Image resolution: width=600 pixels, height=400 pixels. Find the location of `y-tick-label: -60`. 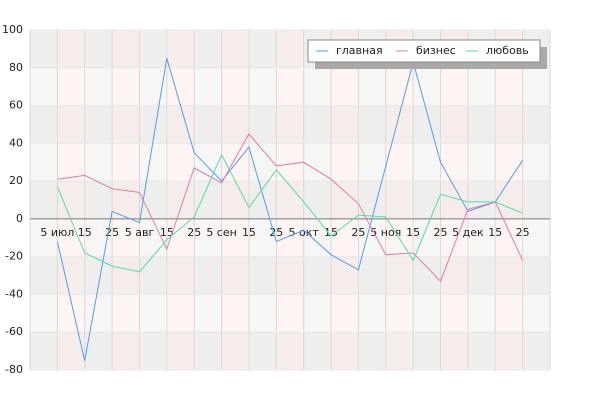

y-tick-label: -60 is located at coordinates (14, 331).